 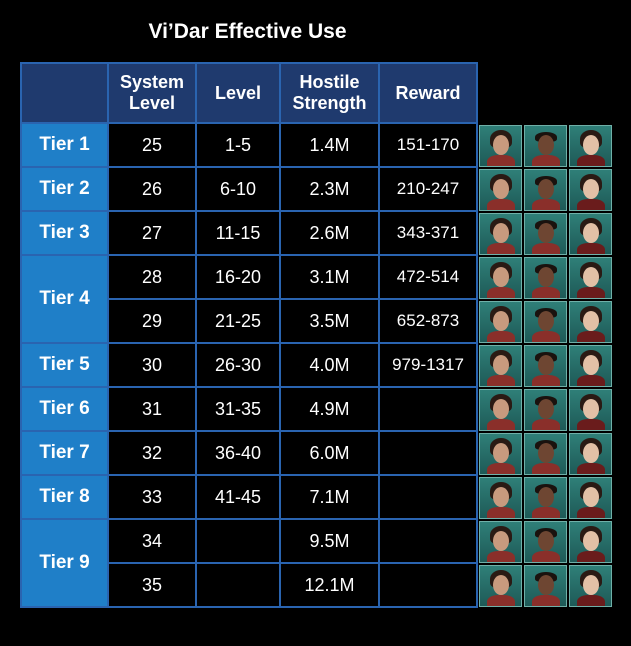 What do you see at coordinates (428, 277) in the screenshot?
I see `reward-cell: 472-514` at bounding box center [428, 277].